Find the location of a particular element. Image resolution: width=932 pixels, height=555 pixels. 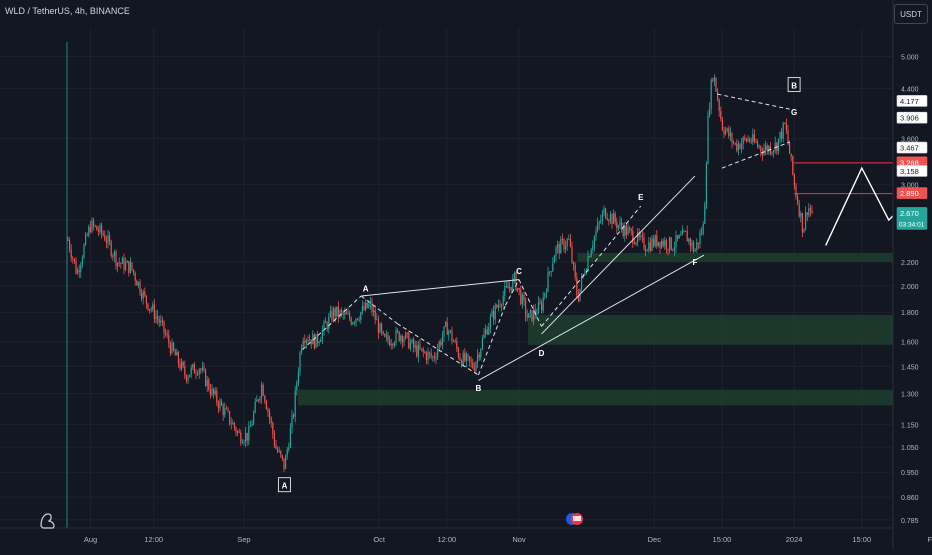

price-tick-label: 3.600 is located at coordinates (910, 140).